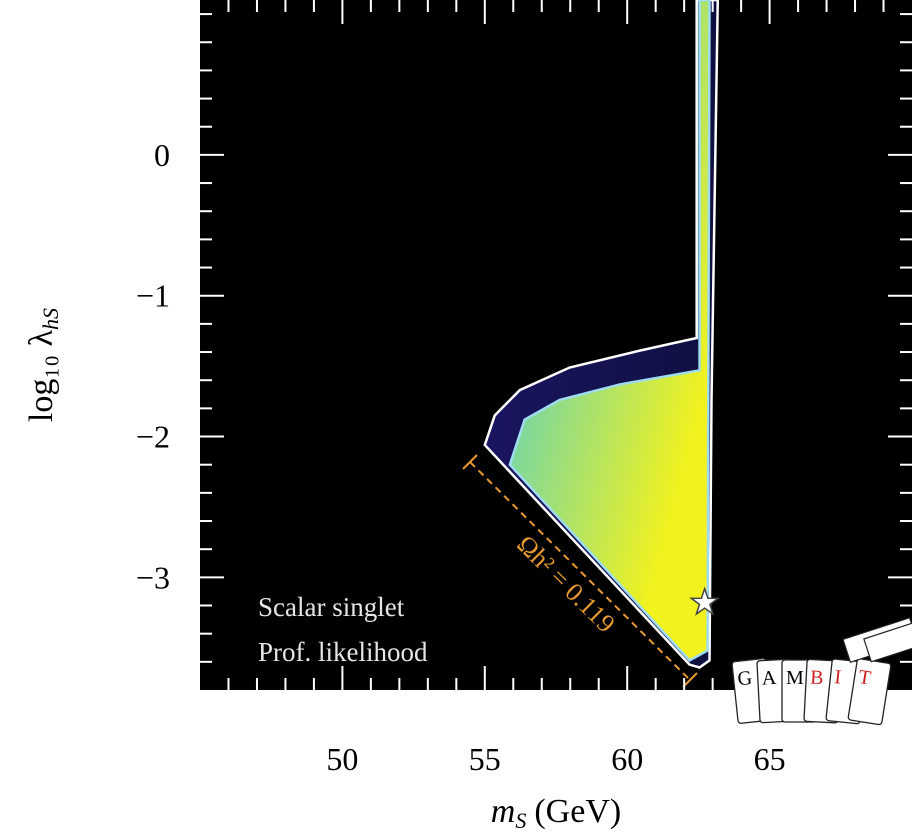  I want to click on card-back, so click(887, 639).